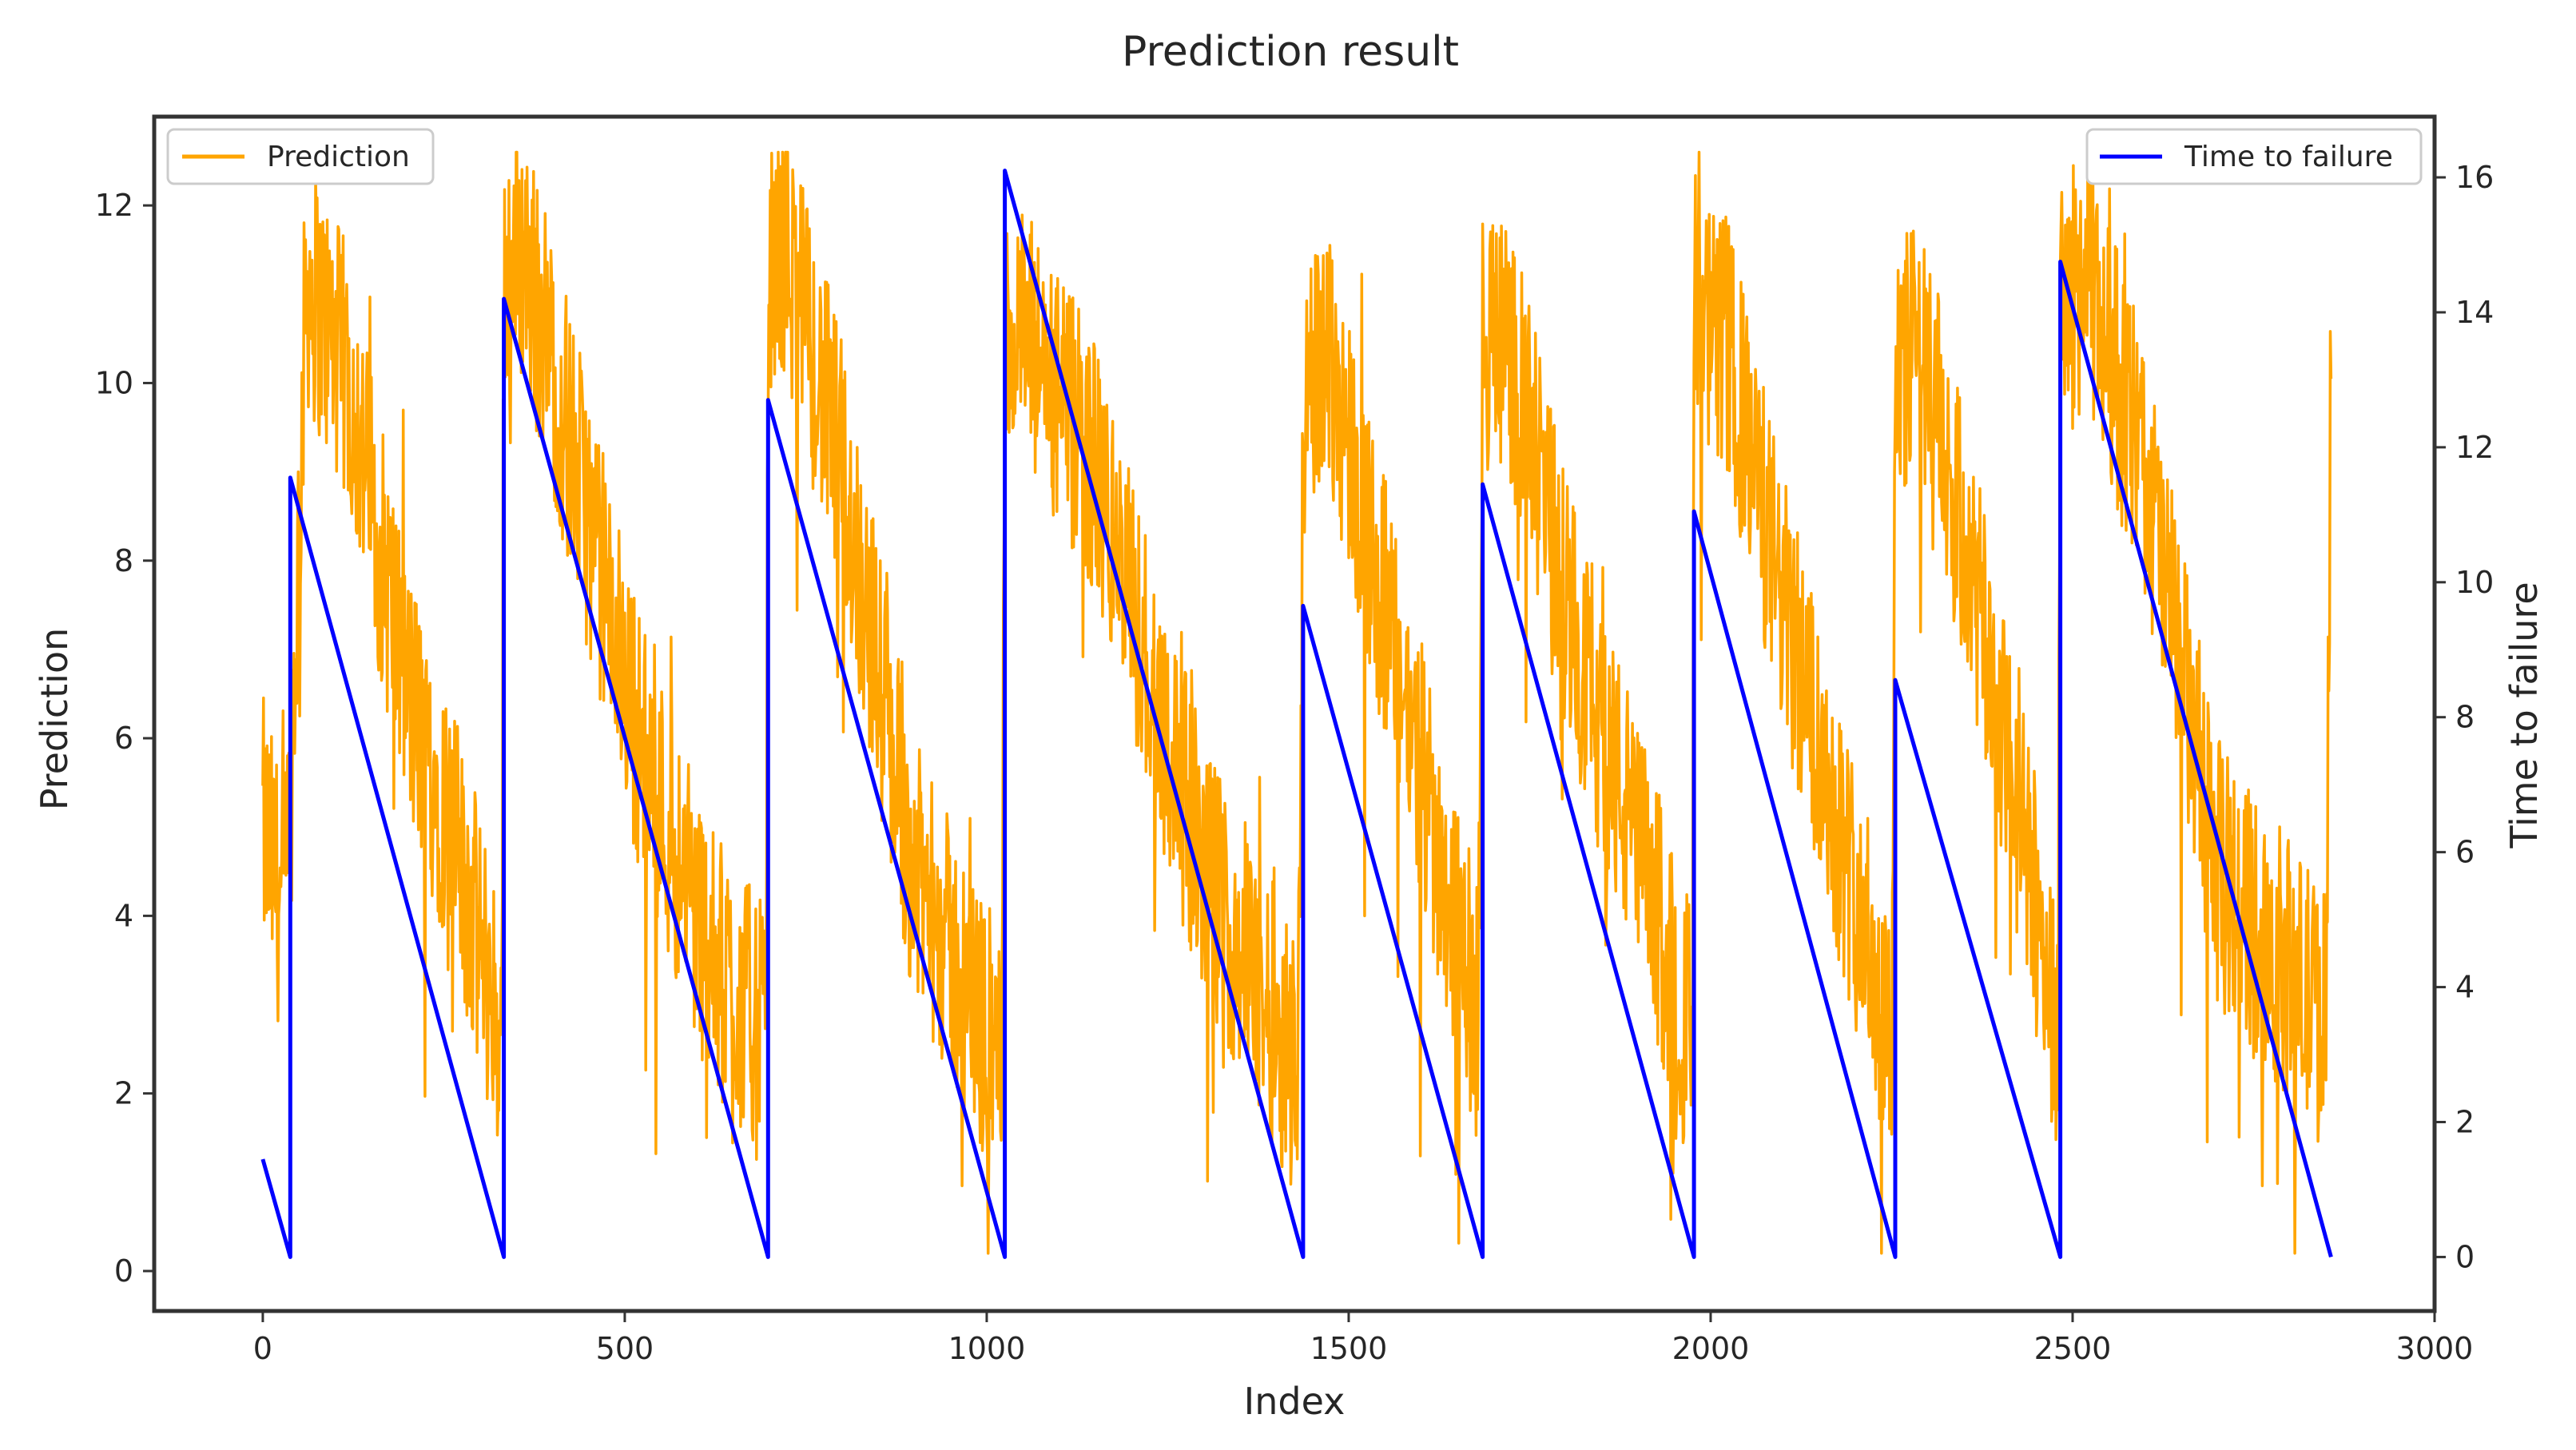 The width and height of the screenshot is (2576, 1450). Describe the element at coordinates (123, 915) in the screenshot. I see `y-tick-label: 4` at that location.